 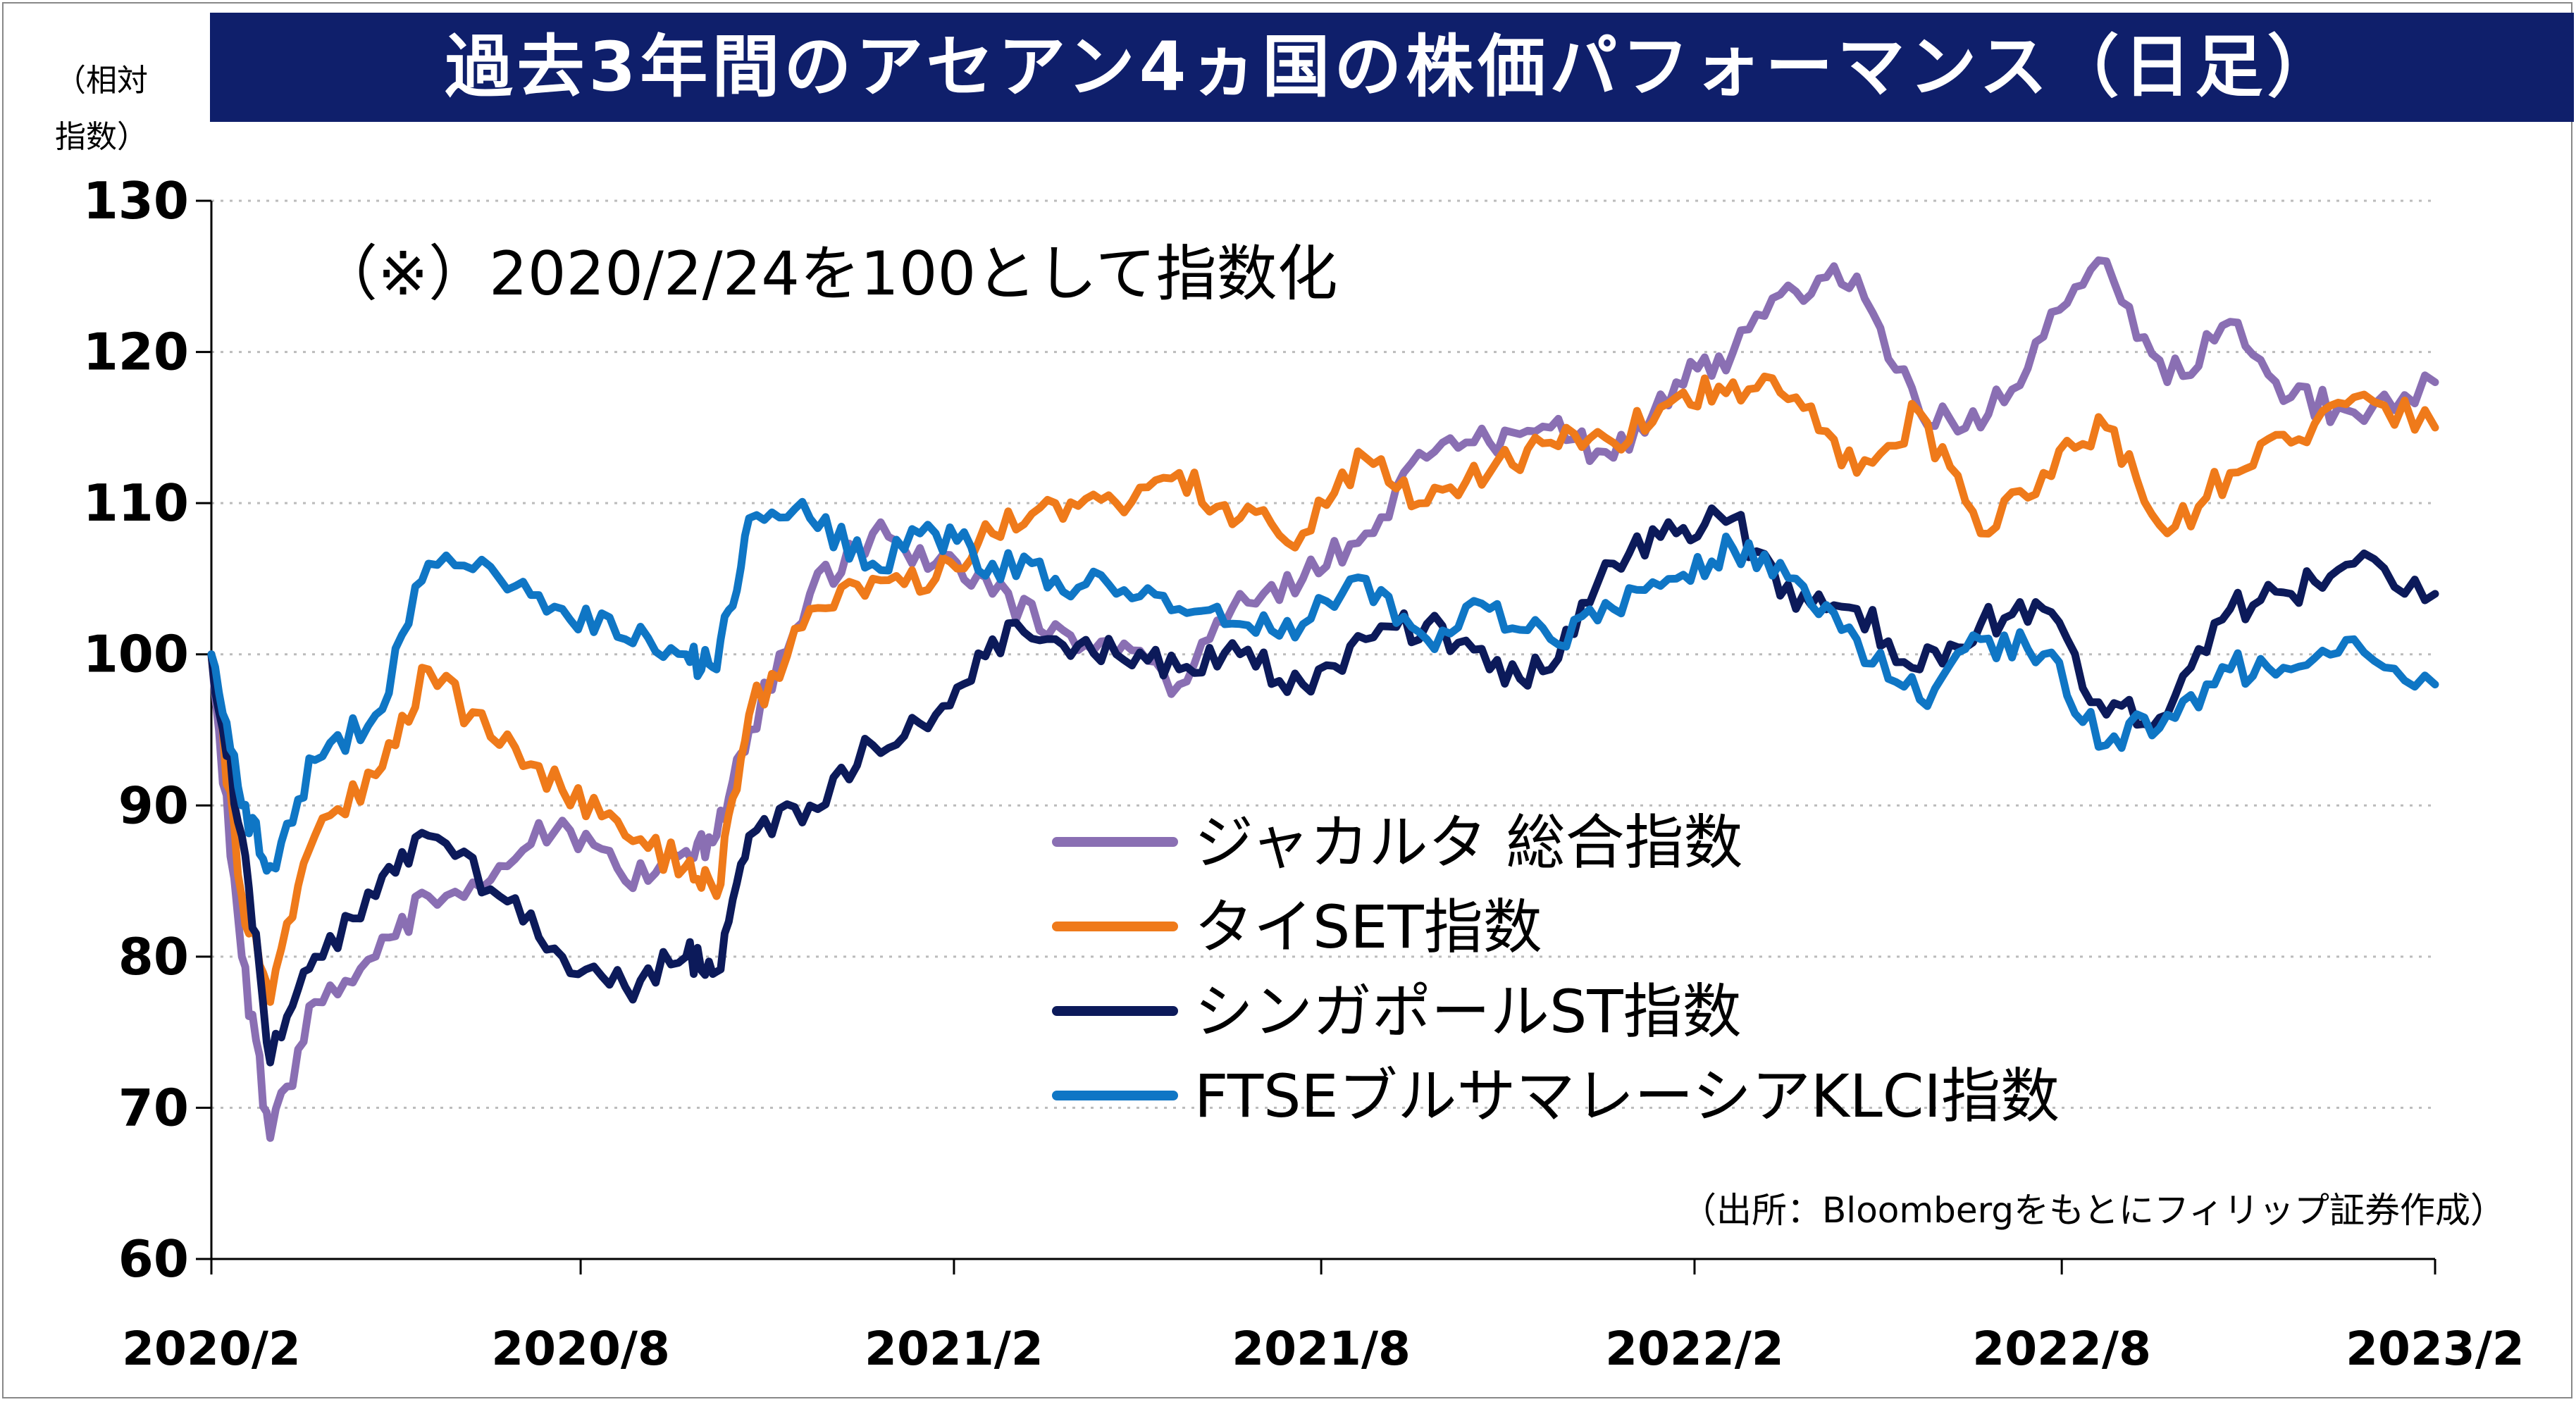 I want to click on y-tick-label-70: 70, so click(x=153, y=1107).